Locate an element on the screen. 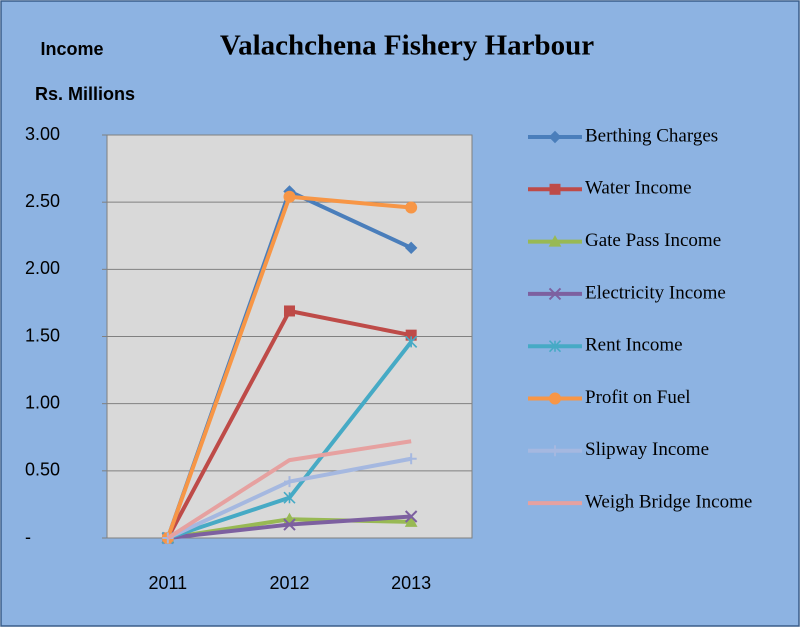  legend-label: Water Income is located at coordinates (638, 188).